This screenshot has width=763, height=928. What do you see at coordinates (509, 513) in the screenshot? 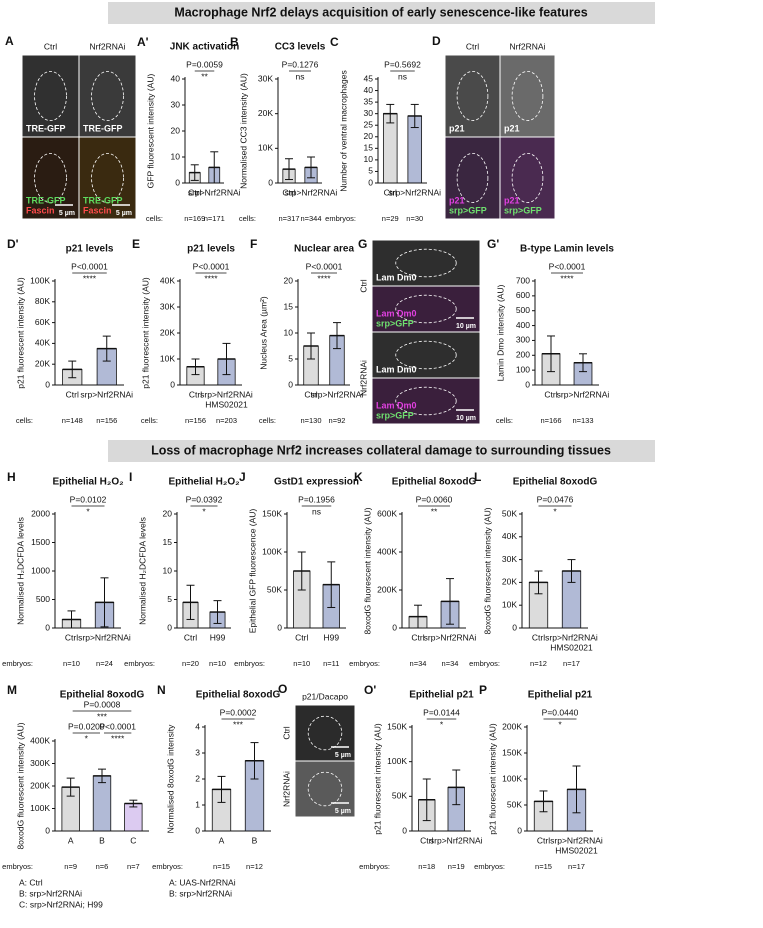
I see `y-tick-label: 50K` at bounding box center [509, 513].